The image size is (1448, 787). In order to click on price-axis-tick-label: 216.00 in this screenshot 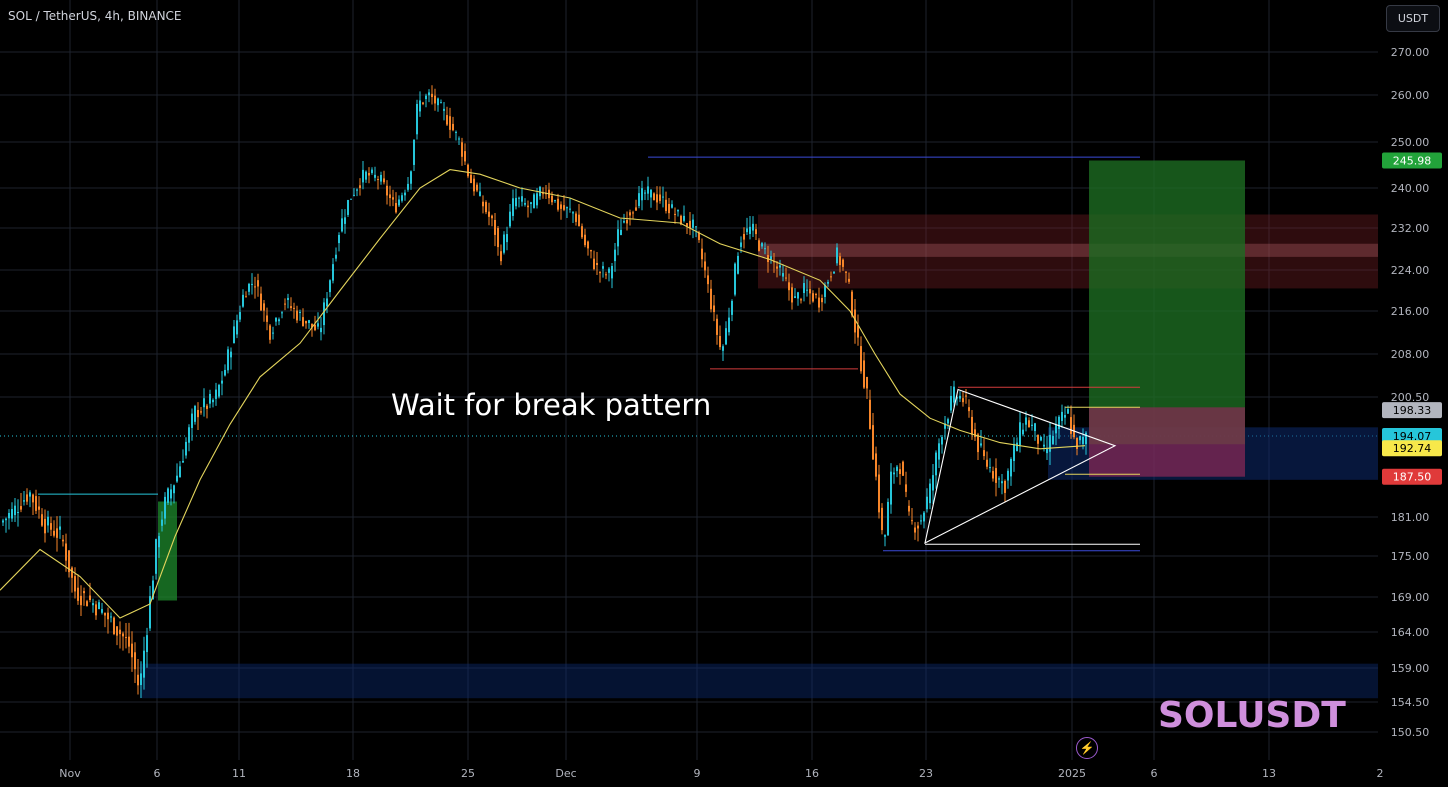, I will do `click(1410, 311)`.